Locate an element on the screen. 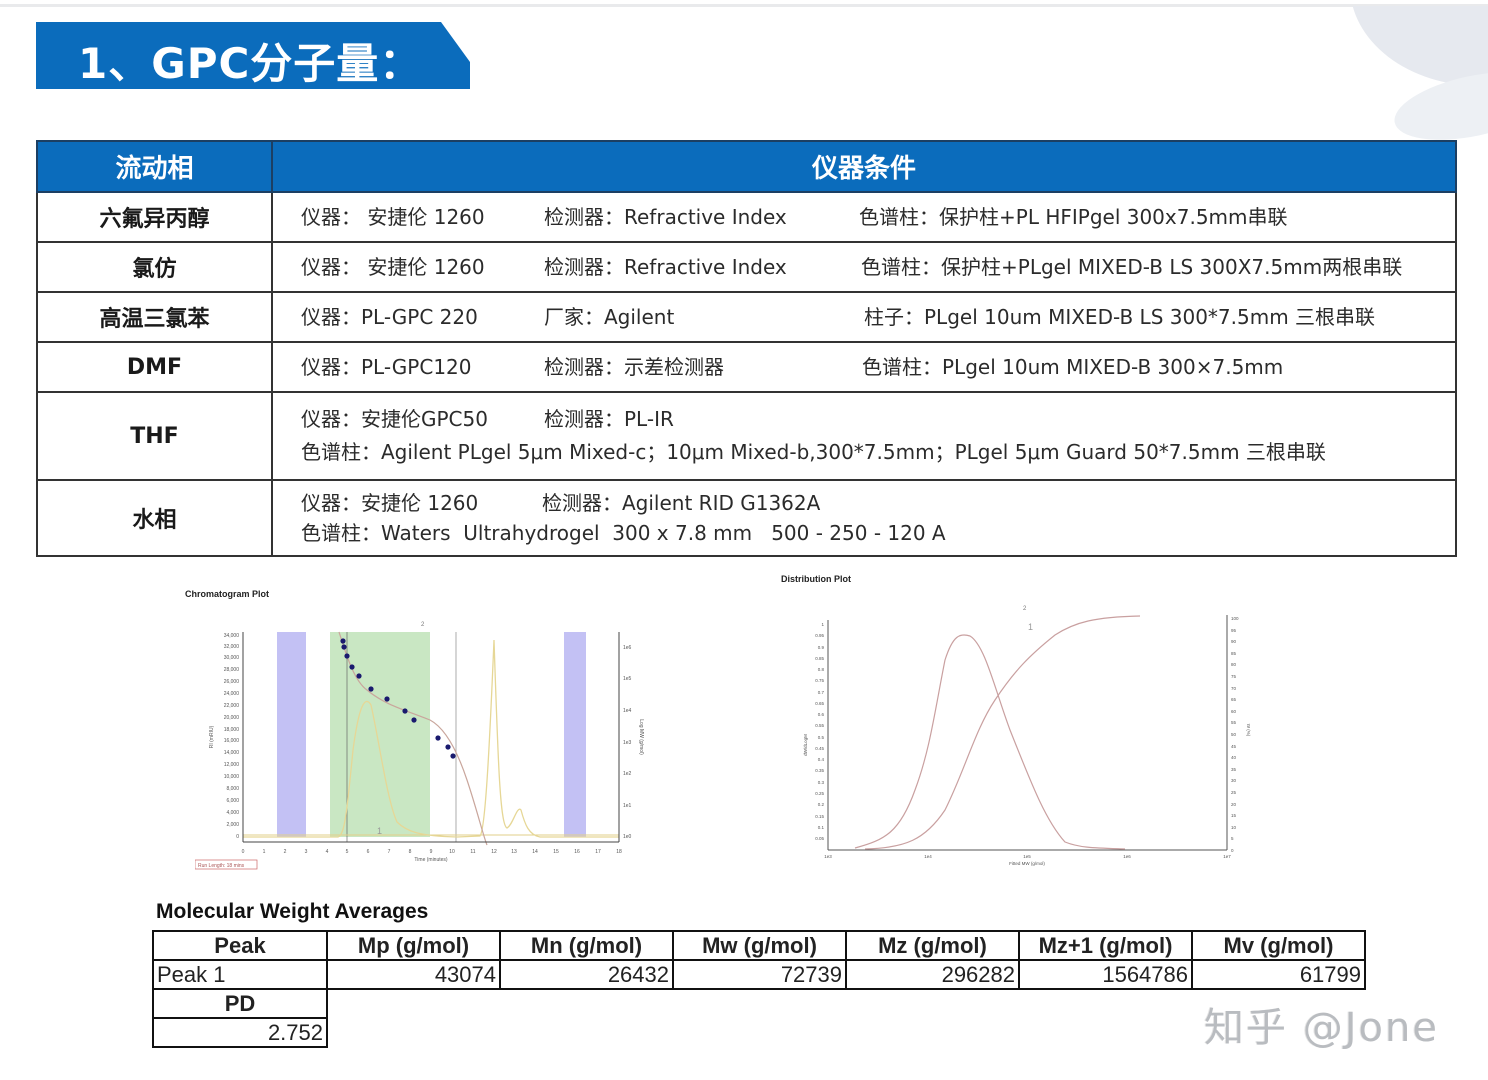  mp-value: 43074 is located at coordinates (413, 974).